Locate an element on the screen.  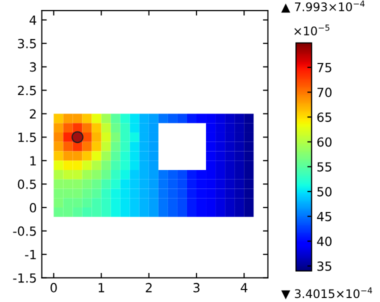
y-tick-label: -1.5 is located at coordinates (24, 278).